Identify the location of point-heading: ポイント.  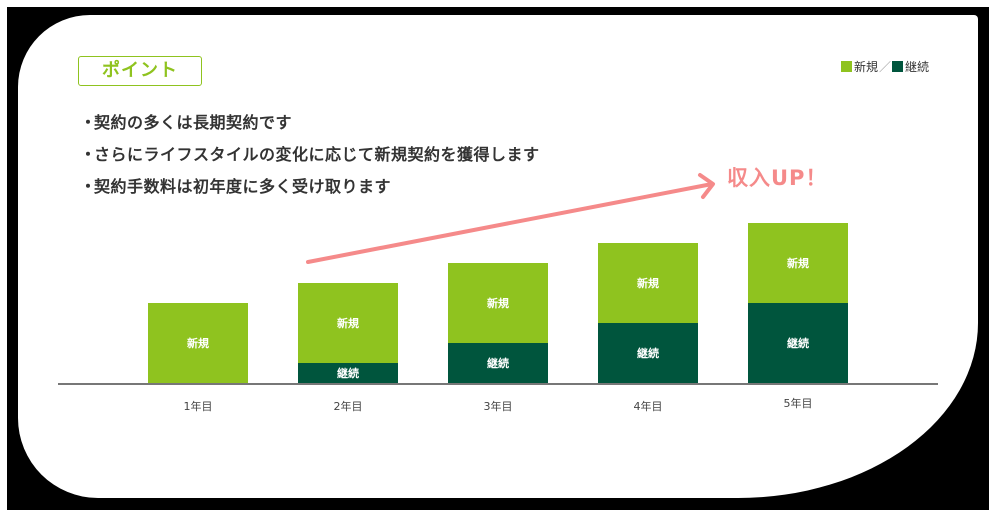
(140, 71).